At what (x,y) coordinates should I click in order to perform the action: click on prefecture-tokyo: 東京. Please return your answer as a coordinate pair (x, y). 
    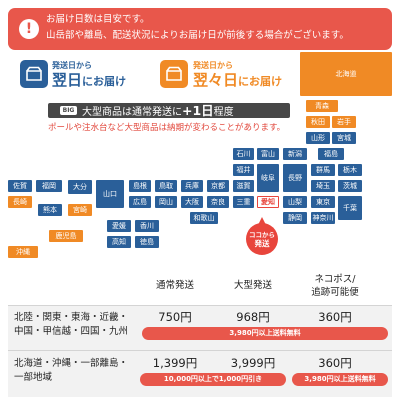
    Looking at the image, I should click on (323, 202).